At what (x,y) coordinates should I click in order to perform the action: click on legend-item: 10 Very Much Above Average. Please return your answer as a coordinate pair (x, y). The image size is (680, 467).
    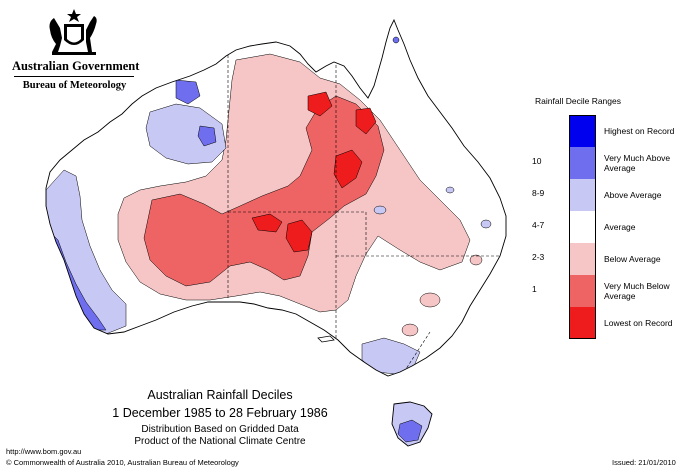
    Looking at the image, I should click on (604, 163).